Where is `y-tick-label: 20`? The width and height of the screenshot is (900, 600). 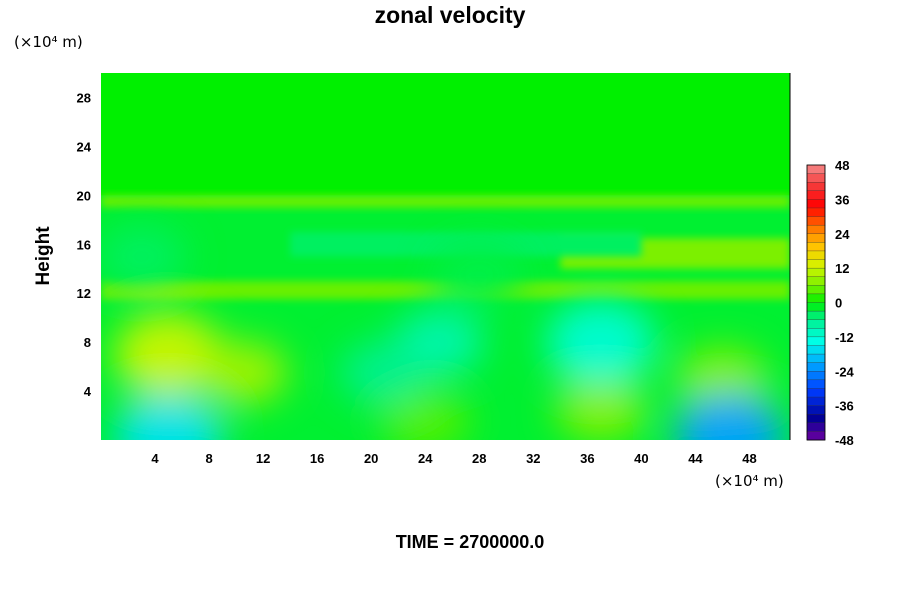
y-tick-label: 20 is located at coordinates (84, 195).